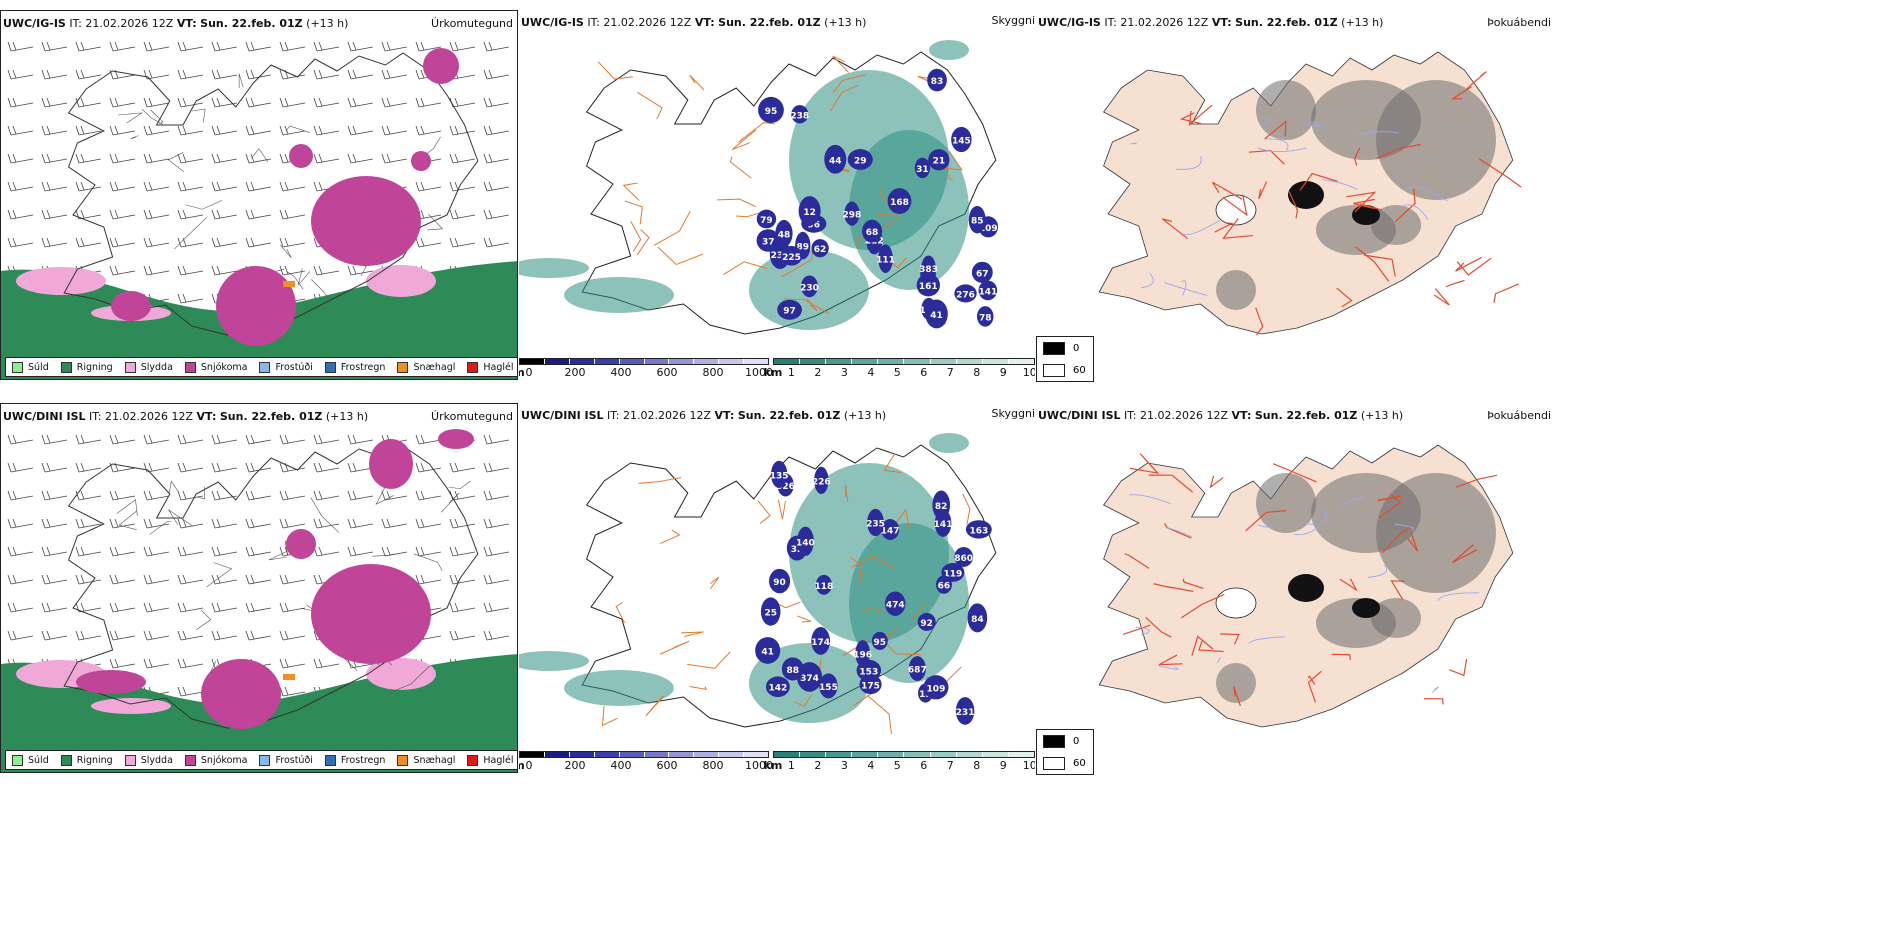  I want to click on ceiling-height-label: 153, so click(868, 672).